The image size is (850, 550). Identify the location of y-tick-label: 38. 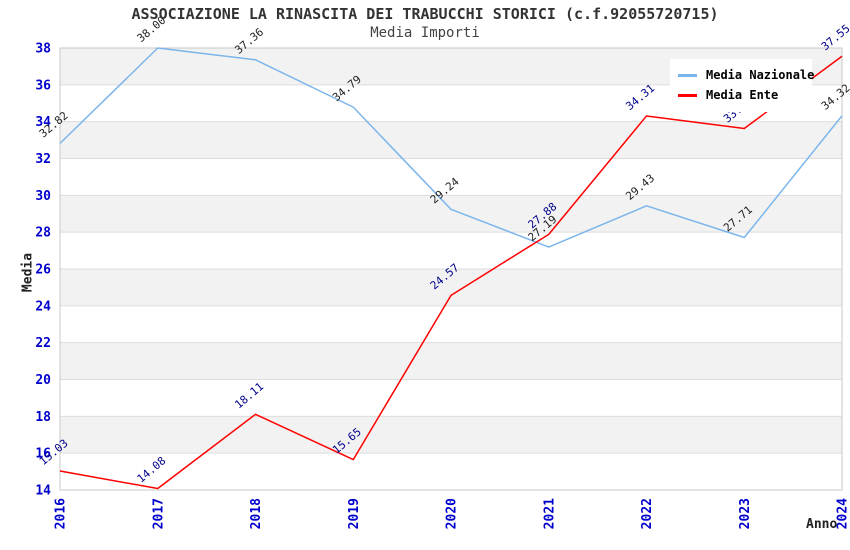
(43, 49).